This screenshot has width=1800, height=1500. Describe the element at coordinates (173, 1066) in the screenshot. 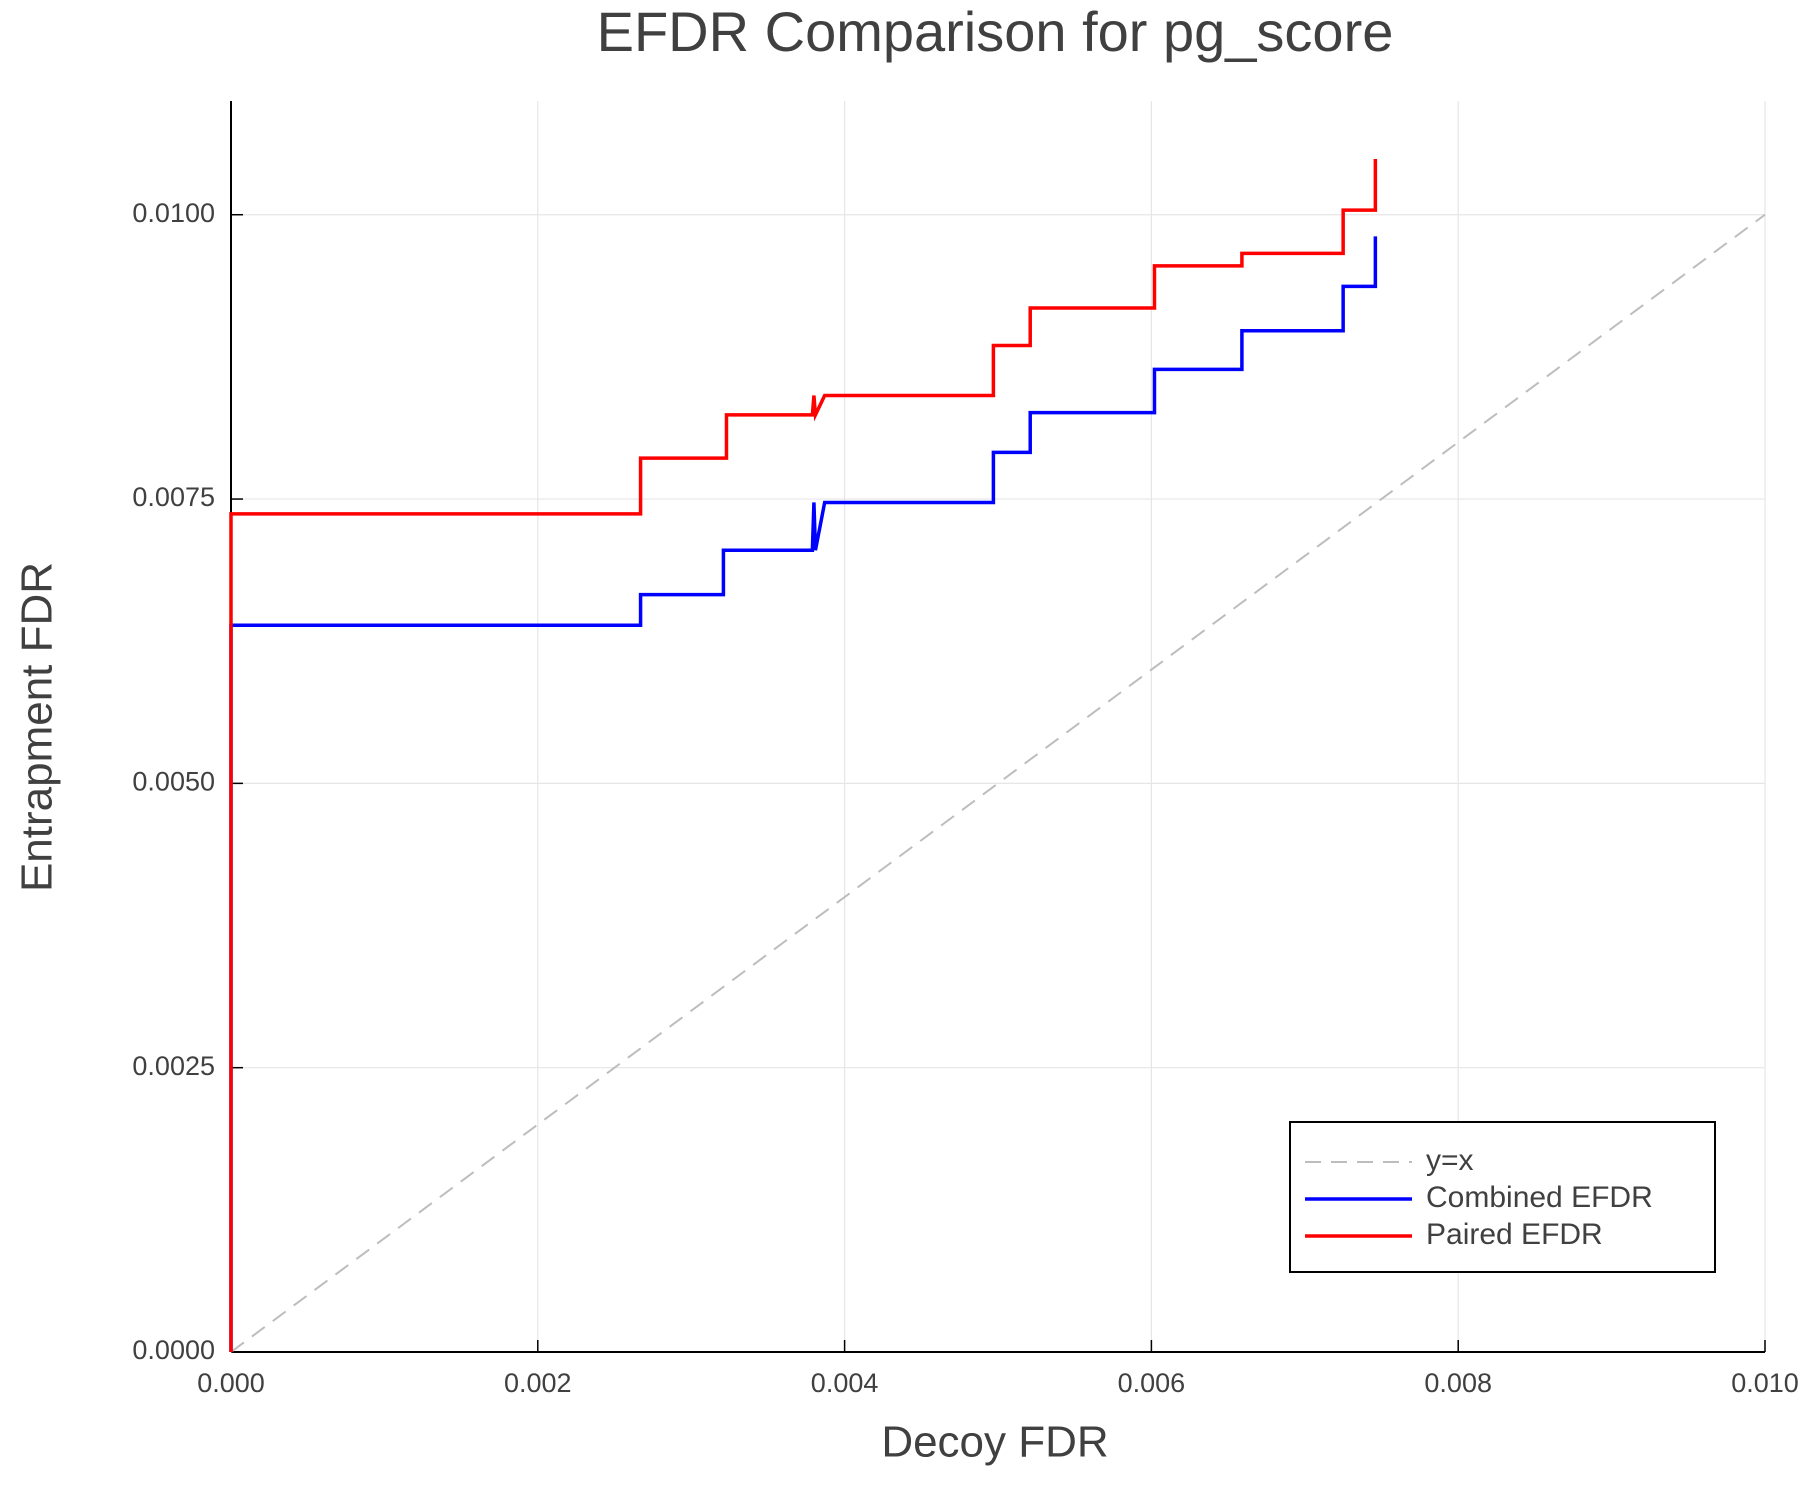

I see `y-tick-label: 0.0025` at that location.